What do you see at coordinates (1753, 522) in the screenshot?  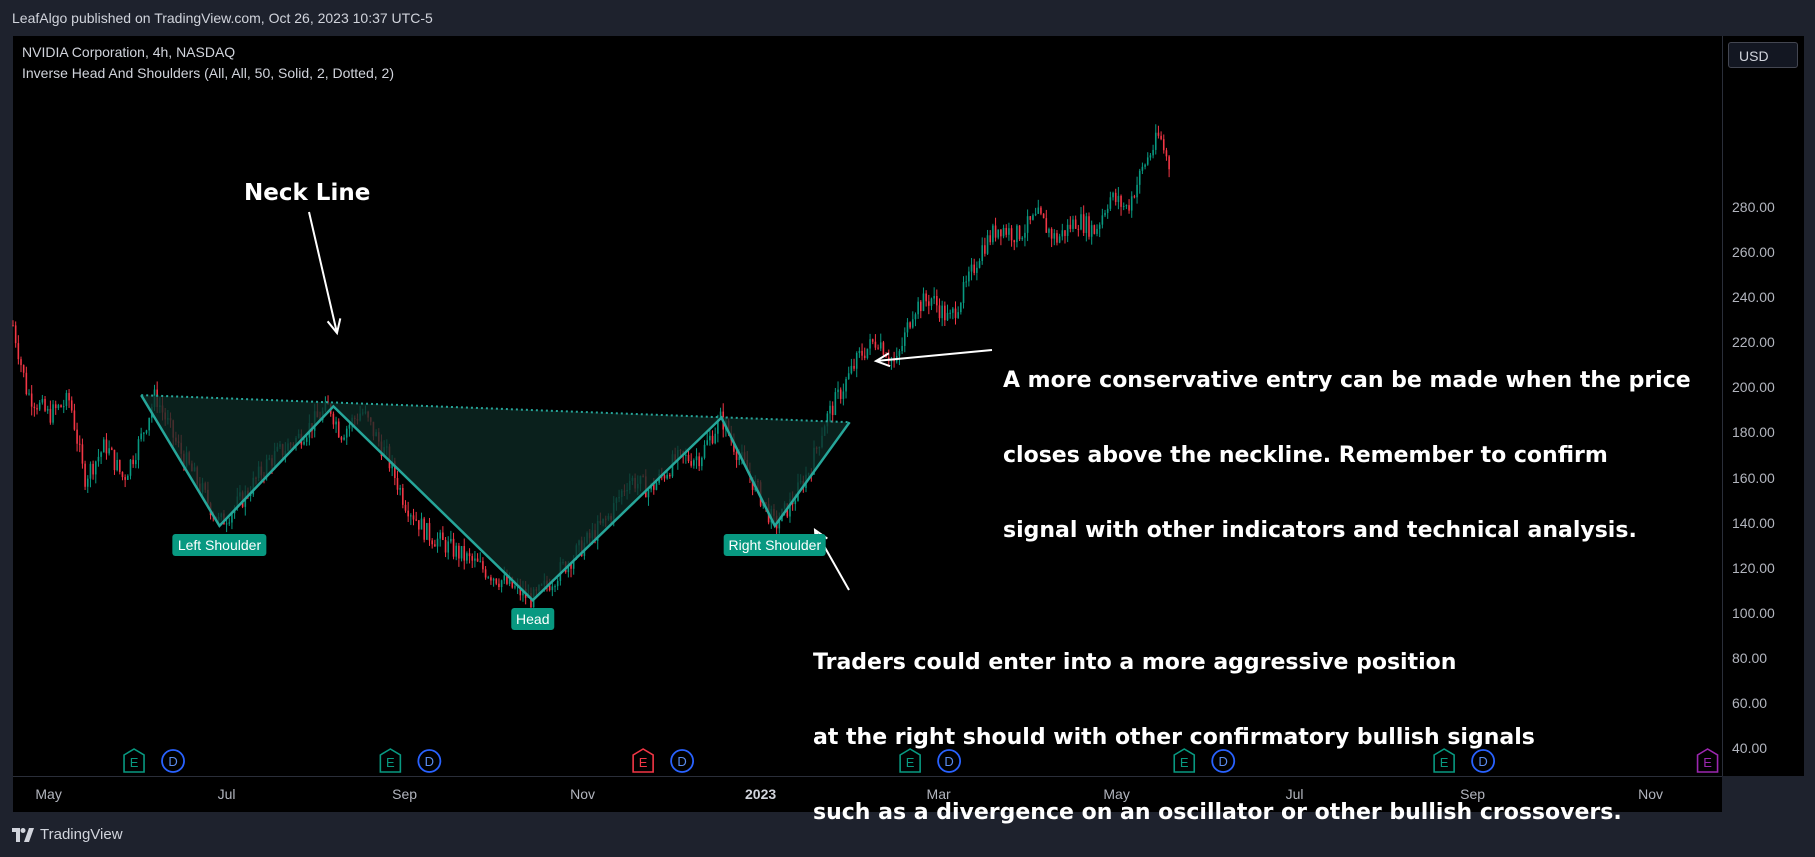 I see `price-tick-label: 140.00` at bounding box center [1753, 522].